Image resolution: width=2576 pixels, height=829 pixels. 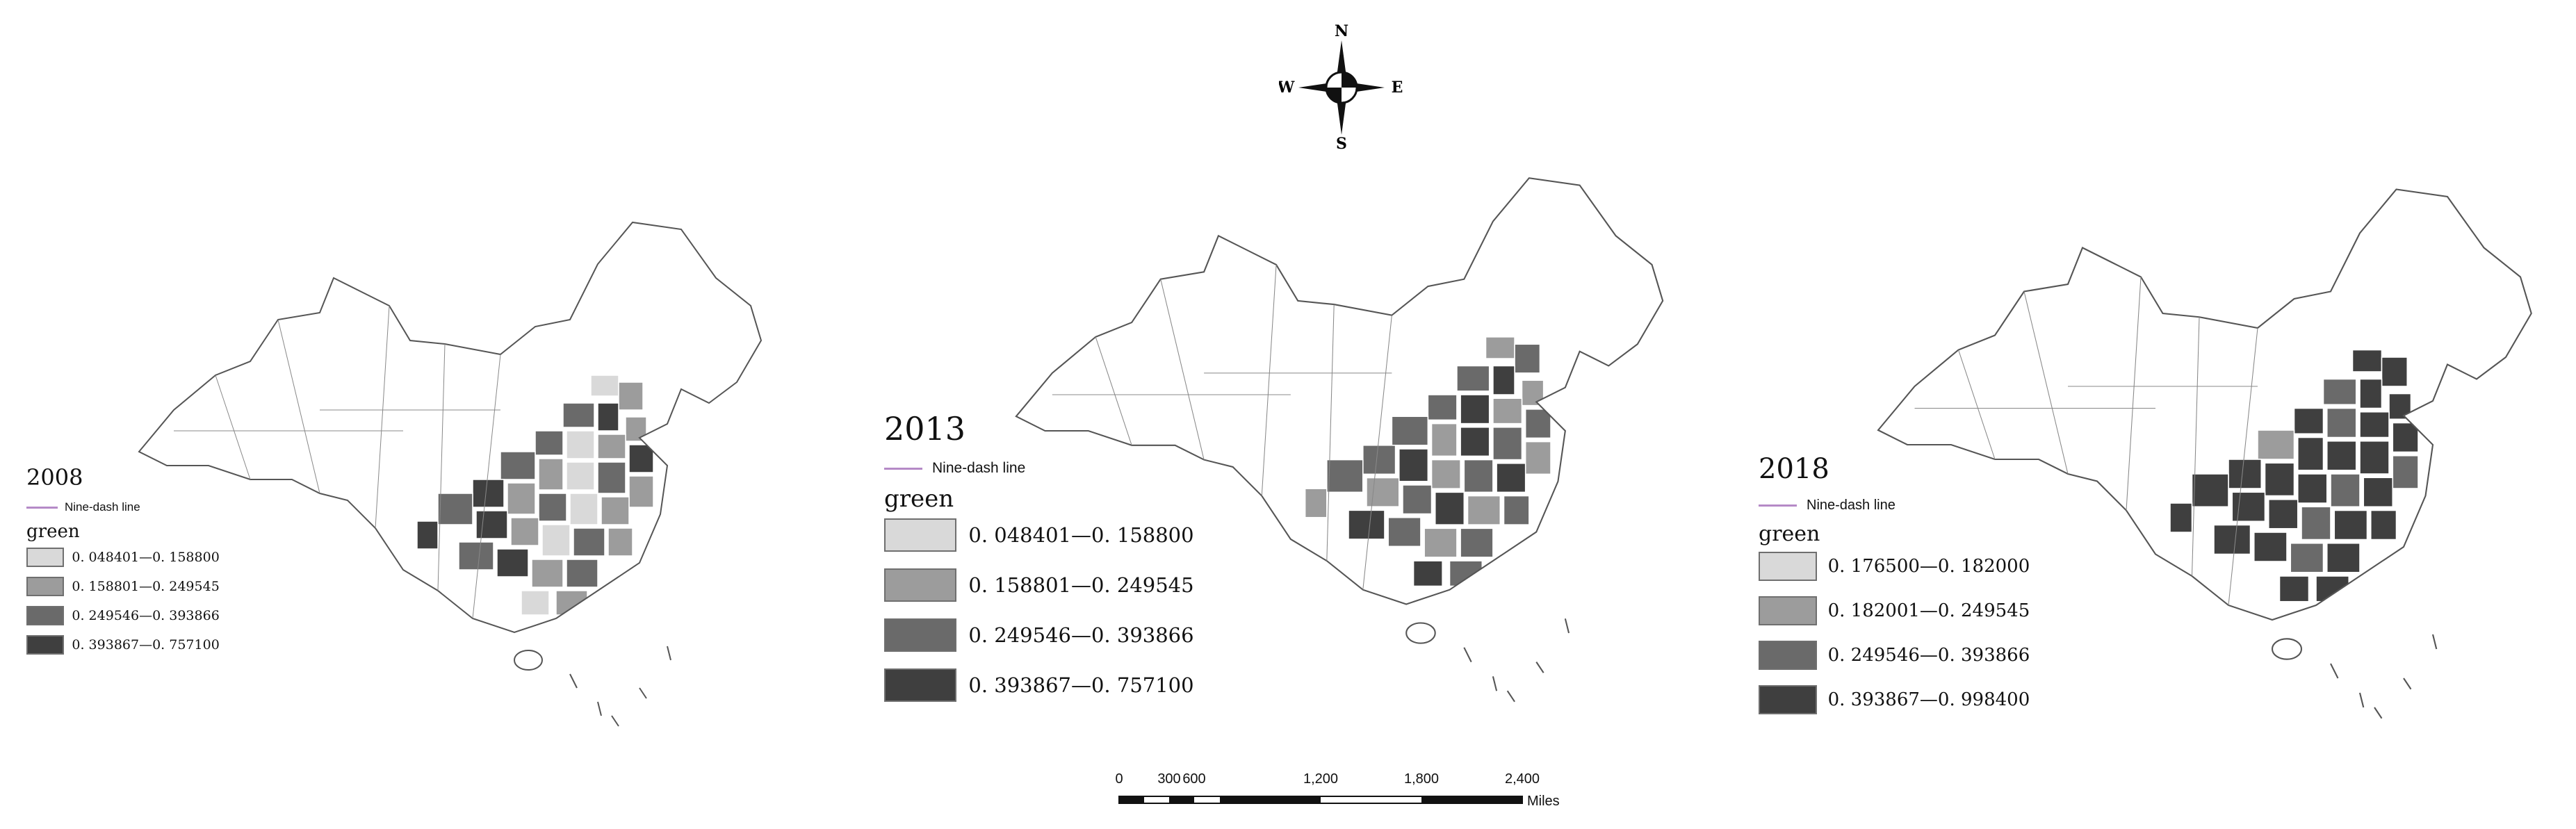 I want to click on legend-title: green, so click(x=919, y=499).